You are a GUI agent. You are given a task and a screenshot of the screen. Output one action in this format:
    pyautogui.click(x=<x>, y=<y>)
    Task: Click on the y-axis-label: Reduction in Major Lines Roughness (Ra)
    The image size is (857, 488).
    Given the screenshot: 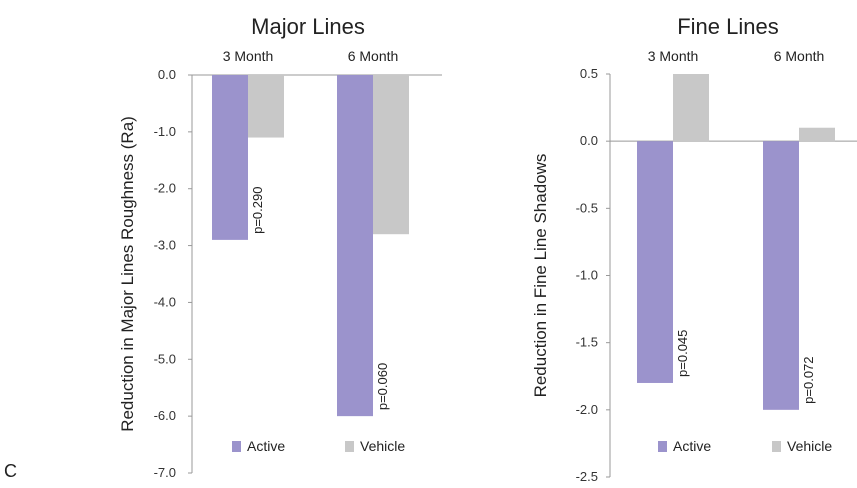 What is the action you would take?
    pyautogui.click(x=127, y=274)
    